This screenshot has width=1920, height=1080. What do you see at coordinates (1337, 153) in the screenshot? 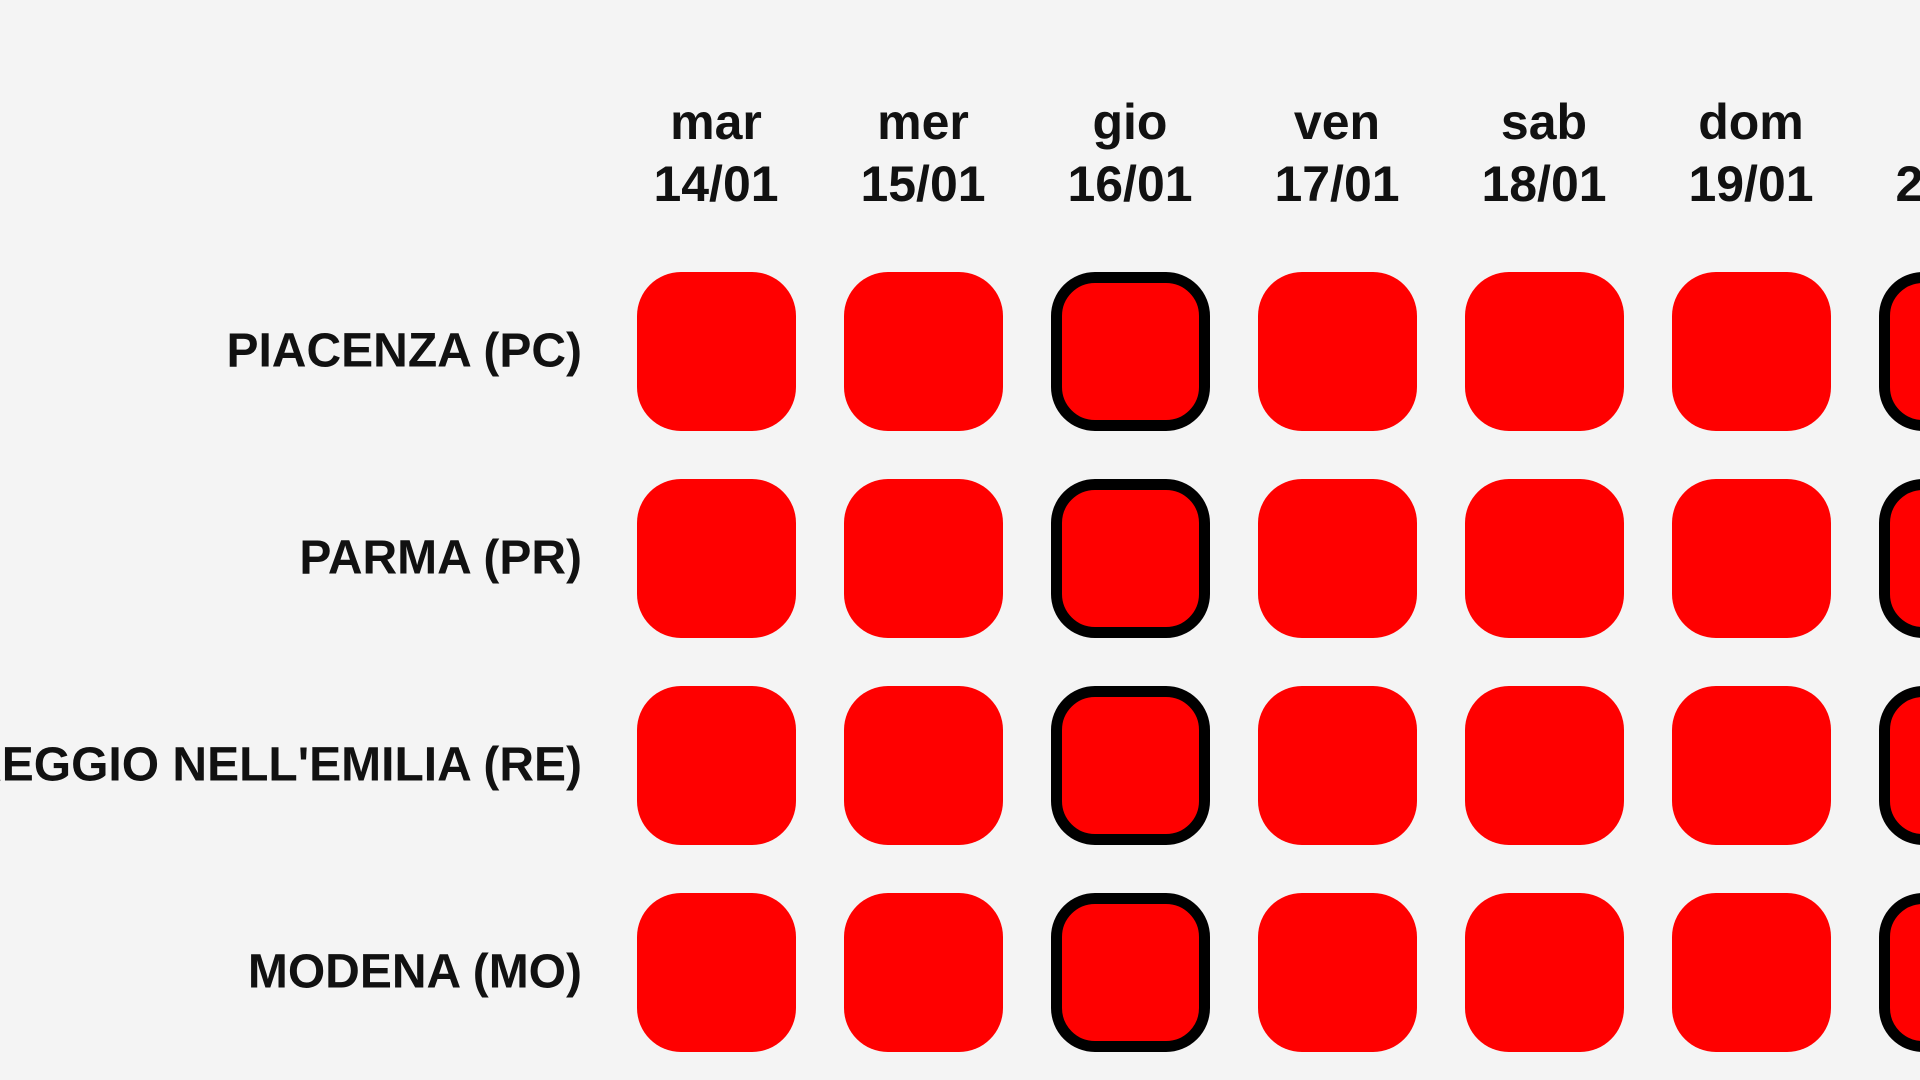
I see `column-header: ven 17/01` at bounding box center [1337, 153].